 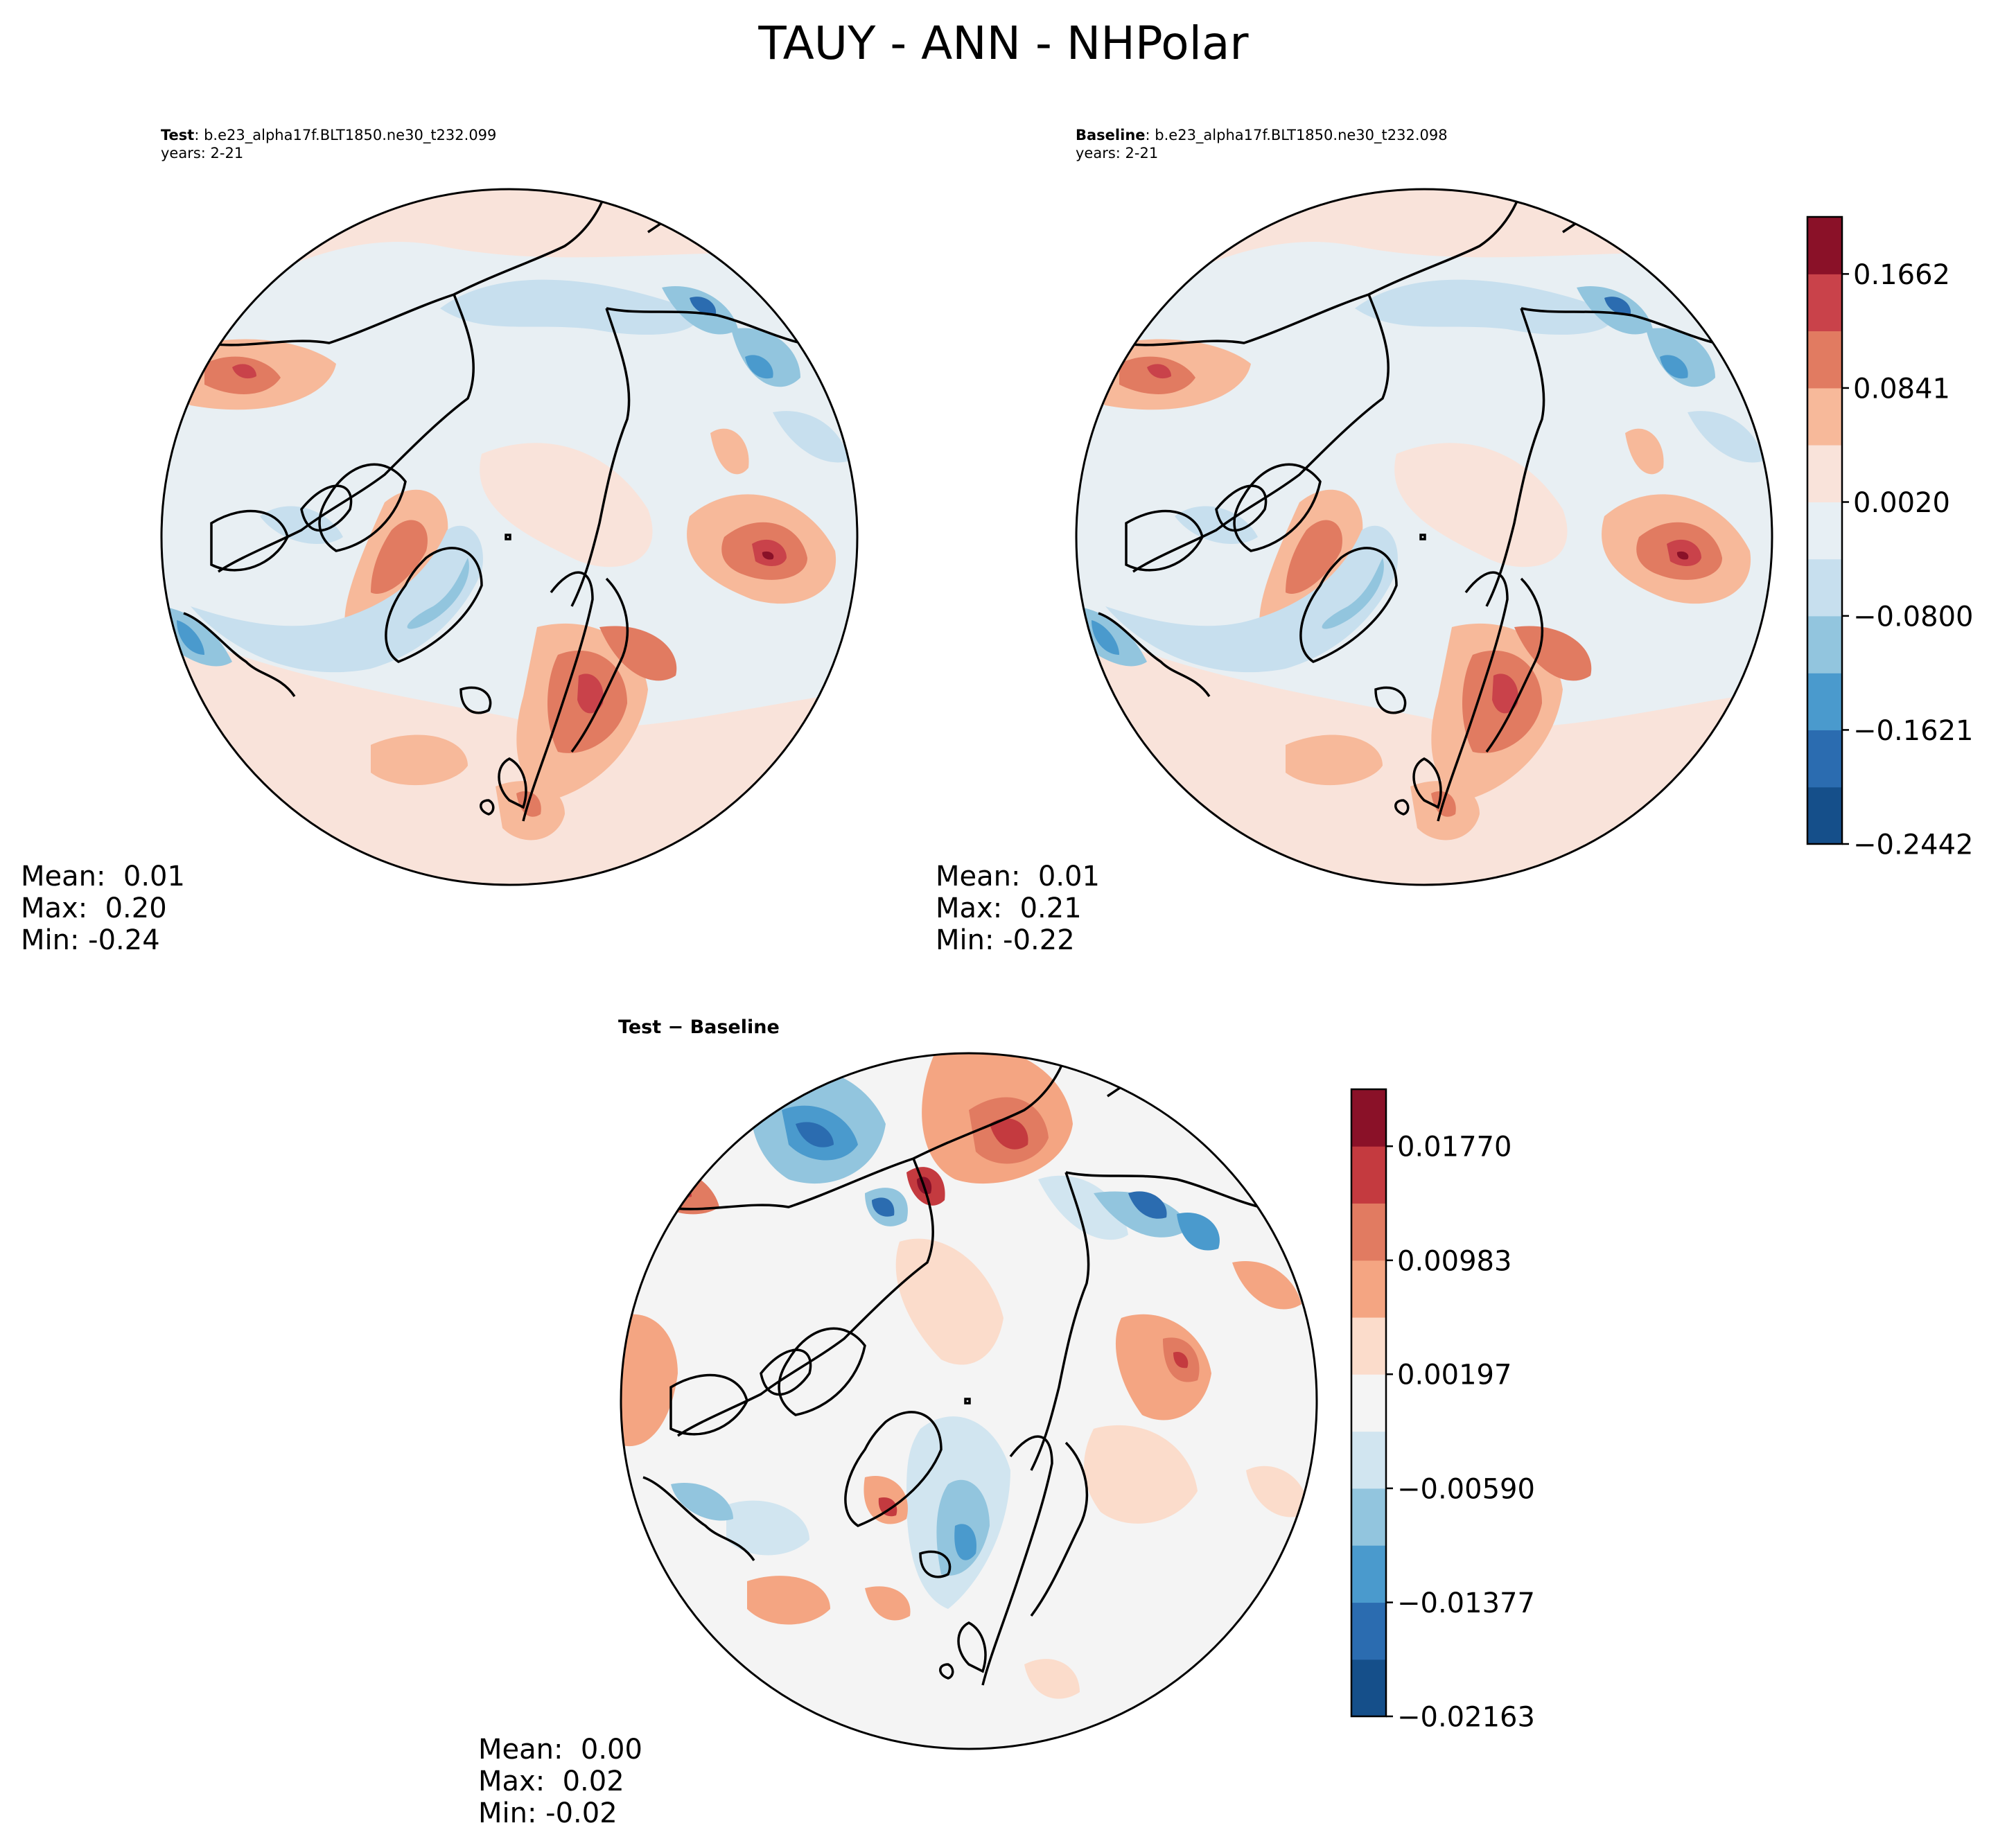 What do you see at coordinates (1889, 538) in the screenshot?
I see `colorbar-top: 0.1662 0.0841 0.0020 −0.0800 −0.1621 −0.2442` at bounding box center [1889, 538].